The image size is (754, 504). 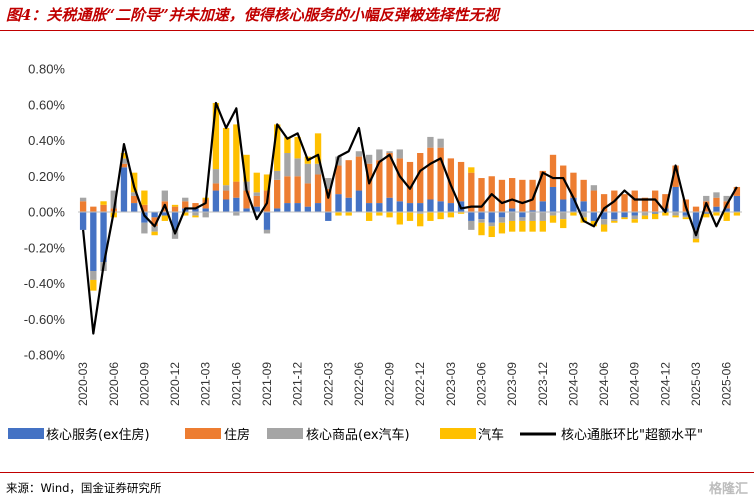 I want to click on legend: 核心服务(ex住房) 住房 核心商品(ex汽车) 汽车 核心通胀环比"超额水平", so click(x=355, y=435).